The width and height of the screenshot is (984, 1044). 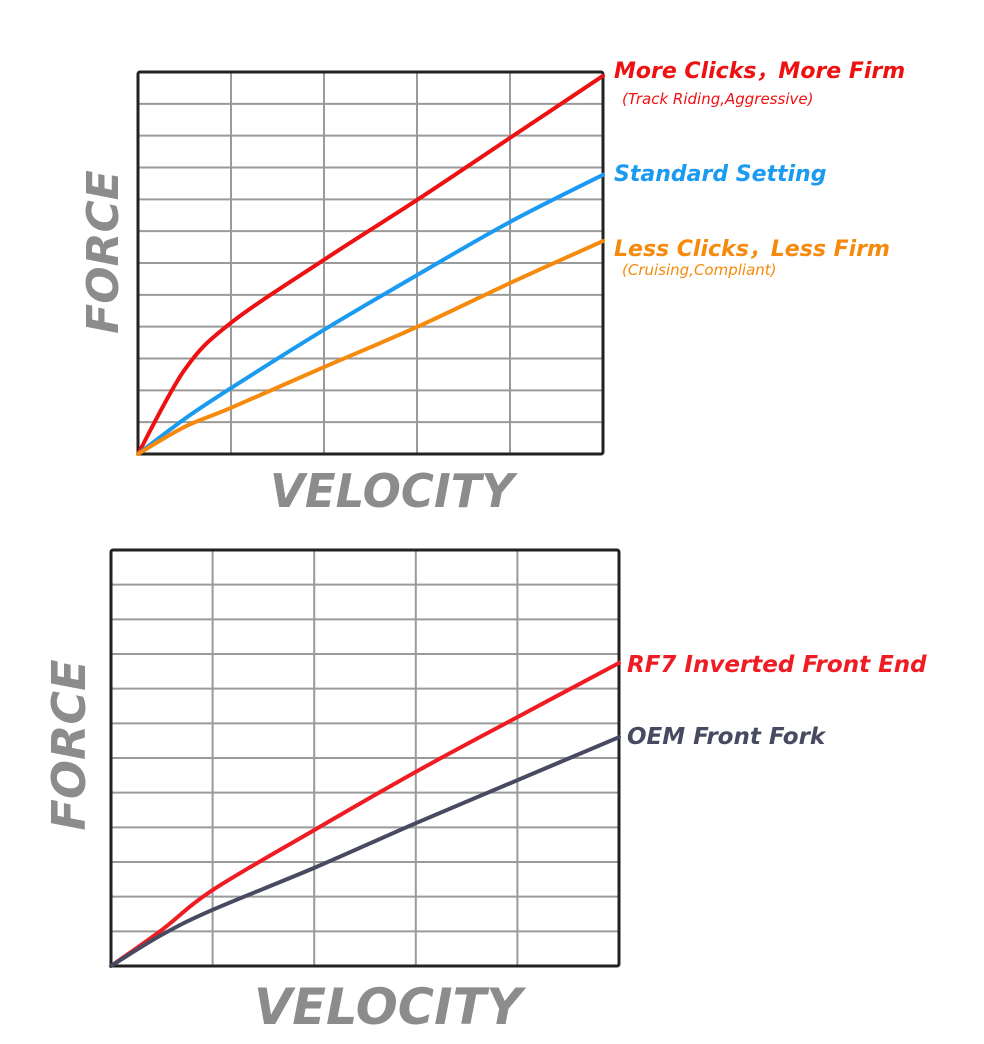 I want to click on top-y-axis-label: FORCE, so click(x=103, y=252).